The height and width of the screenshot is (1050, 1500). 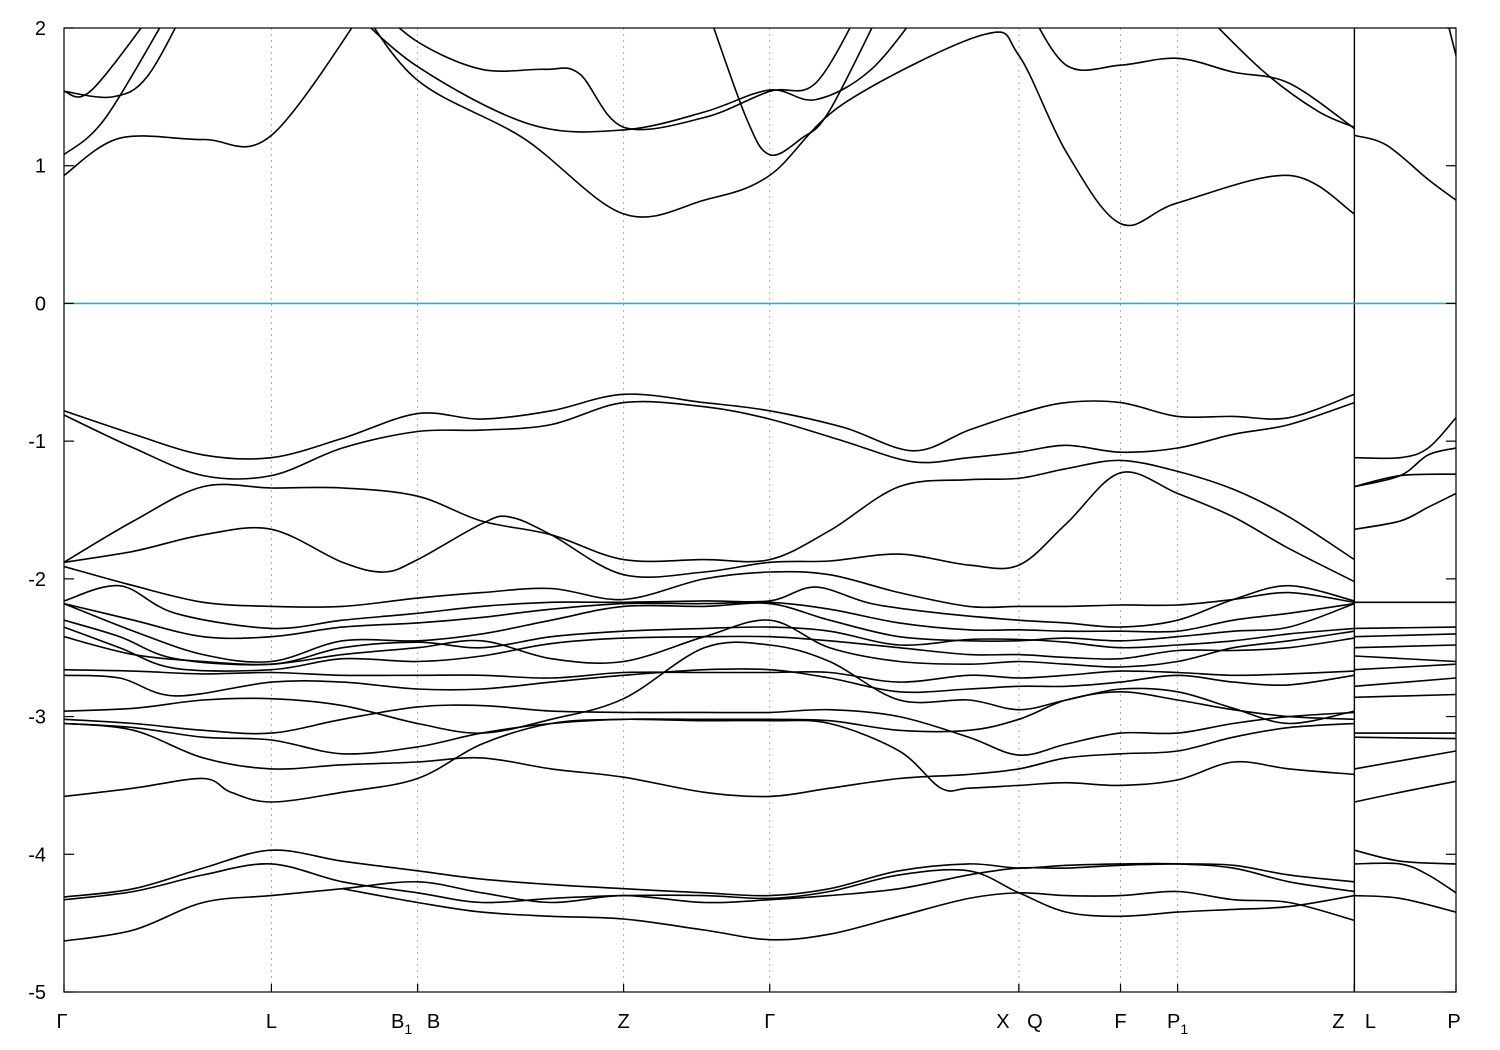 What do you see at coordinates (1002, 1022) in the screenshot?
I see `x-tick-label: X` at bounding box center [1002, 1022].